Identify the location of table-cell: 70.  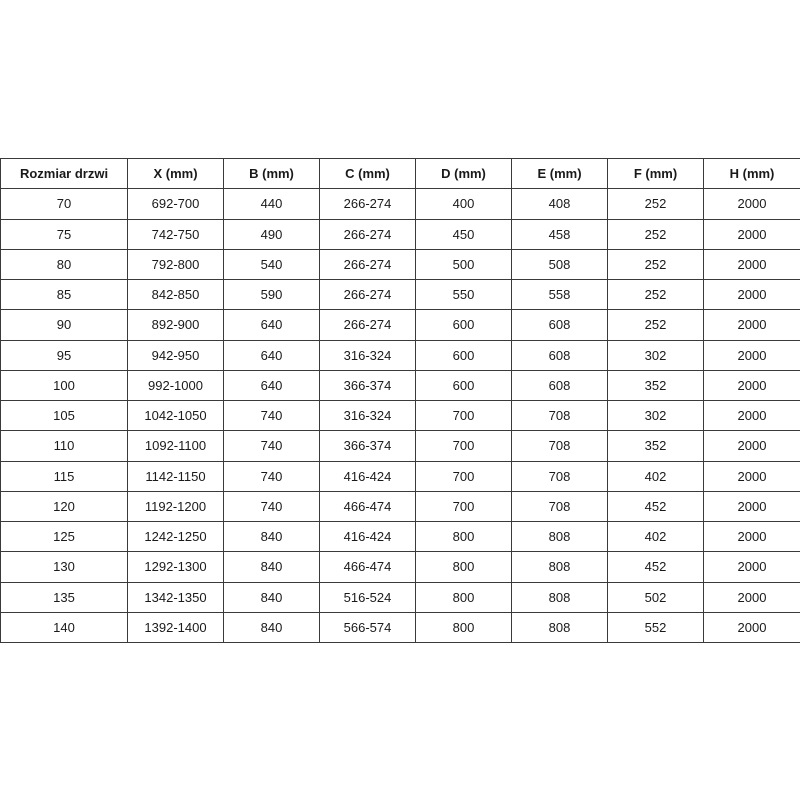
(64, 204).